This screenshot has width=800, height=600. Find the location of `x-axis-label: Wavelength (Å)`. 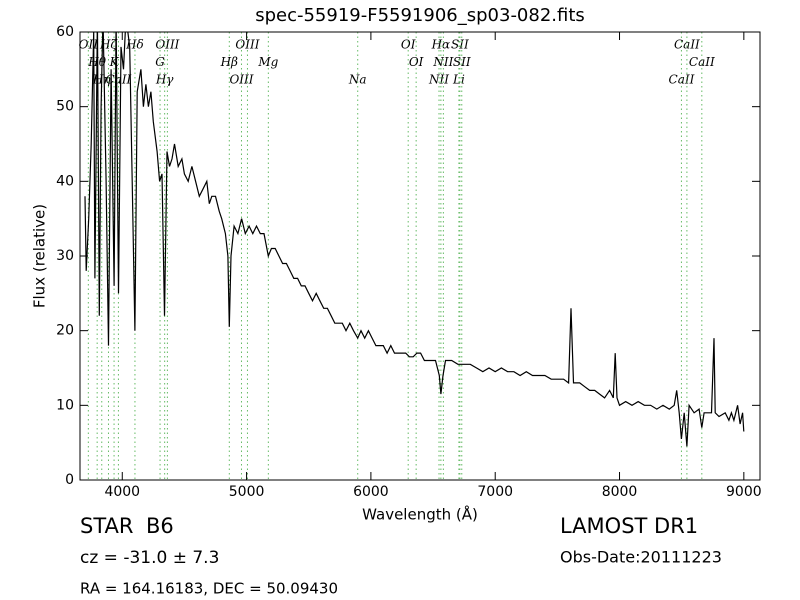

x-axis-label: Wavelength (Å) is located at coordinates (420, 514).